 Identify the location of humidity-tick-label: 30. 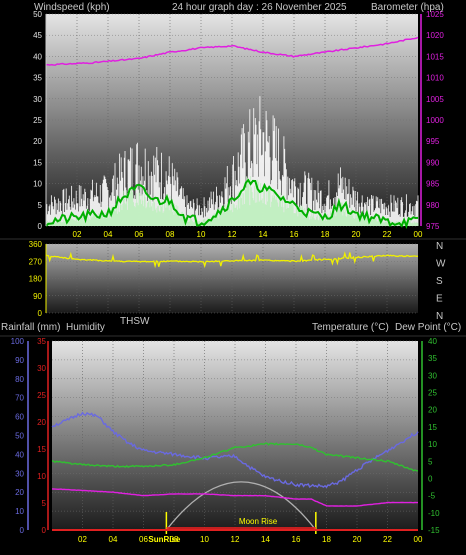
(19, 473).